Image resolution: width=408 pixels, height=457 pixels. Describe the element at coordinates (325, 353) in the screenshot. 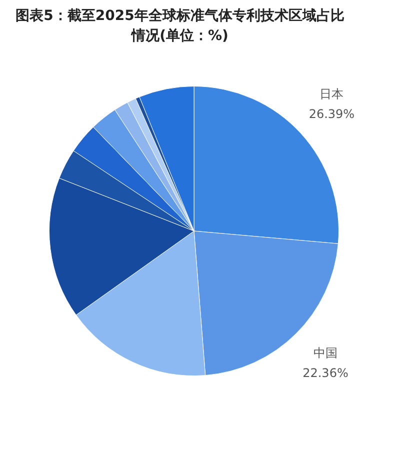

I see `slice-label: 中国` at that location.